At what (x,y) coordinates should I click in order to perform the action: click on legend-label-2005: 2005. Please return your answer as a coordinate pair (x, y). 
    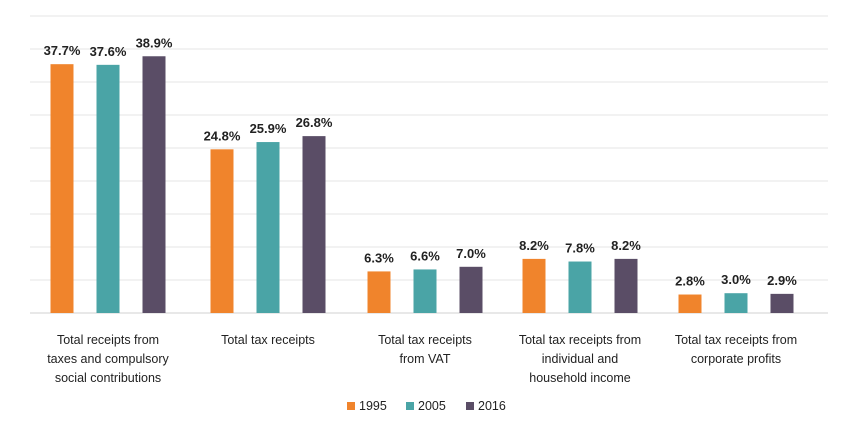
    Looking at the image, I should click on (432, 406).